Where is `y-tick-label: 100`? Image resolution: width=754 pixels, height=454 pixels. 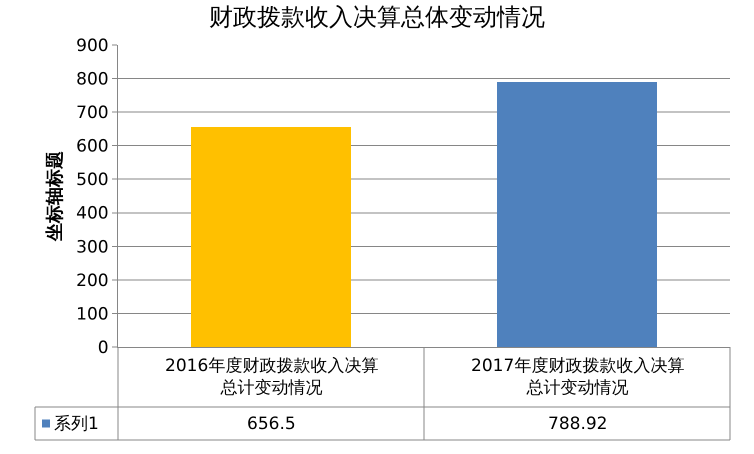 y-tick-label: 100 is located at coordinates (92, 314).